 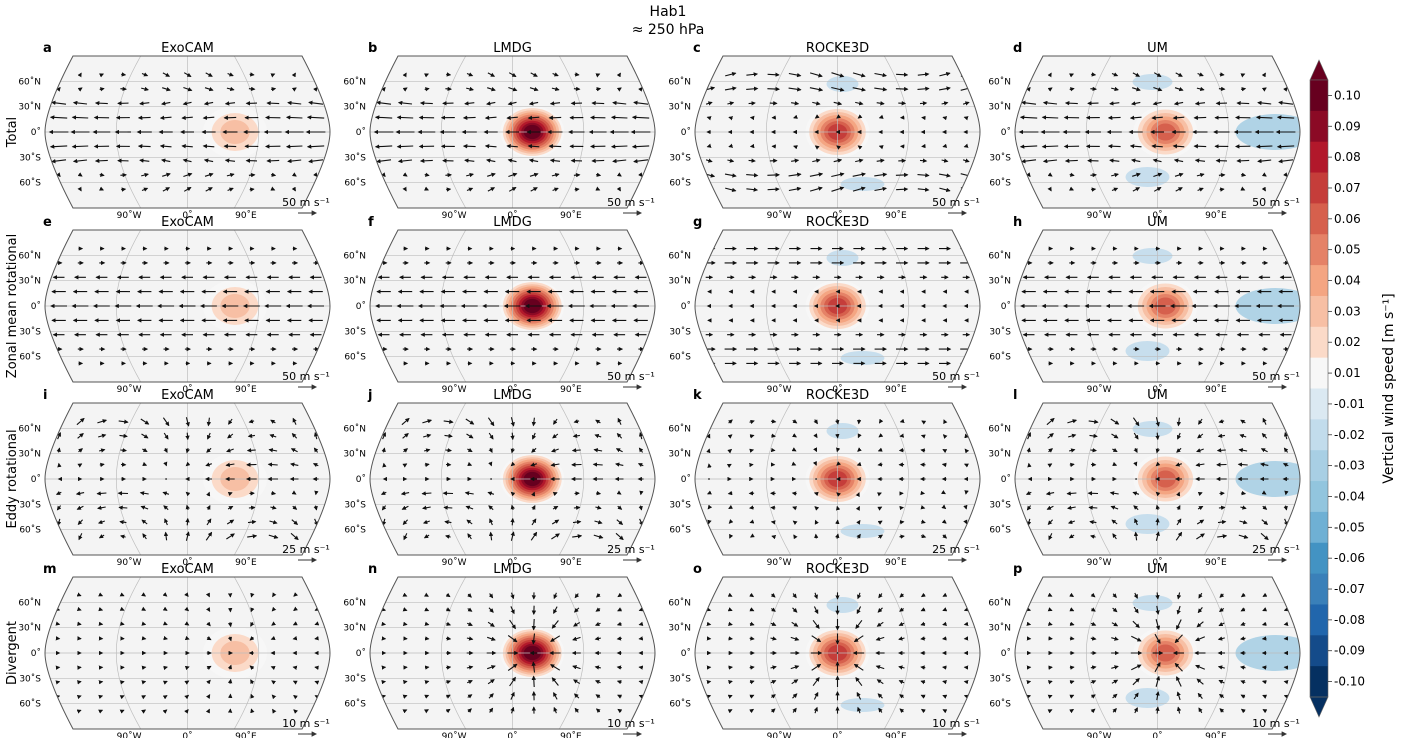 What do you see at coordinates (12, 306) in the screenshot?
I see `row-label: Zonal mean rotational` at bounding box center [12, 306].